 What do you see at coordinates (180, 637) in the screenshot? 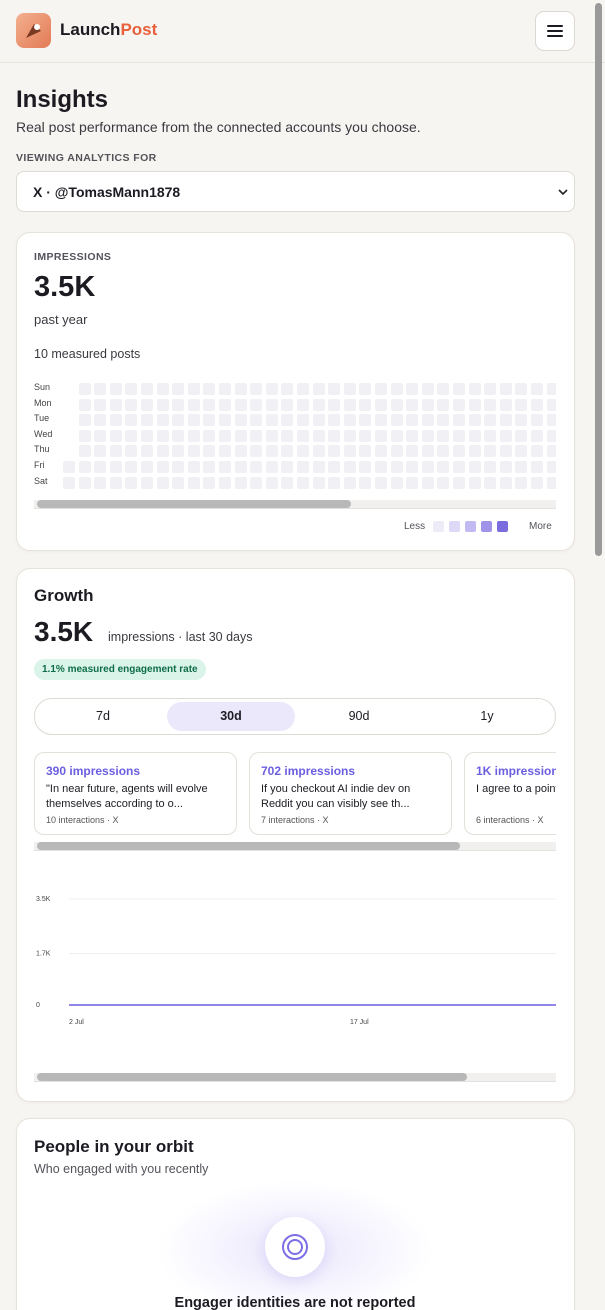
I see `growth-caption: impressions · last 30 days` at bounding box center [180, 637].